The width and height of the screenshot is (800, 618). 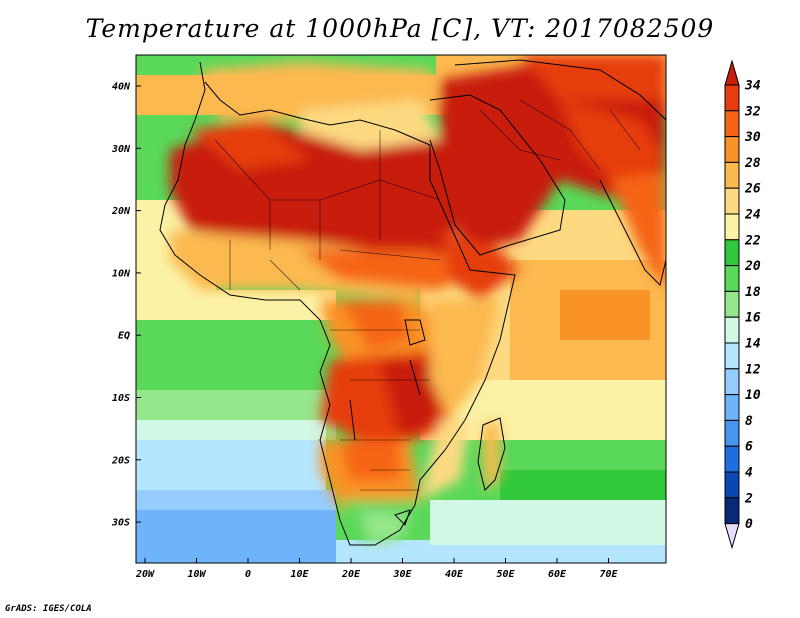 I want to click on colorbar-label: 4, so click(x=749, y=473).